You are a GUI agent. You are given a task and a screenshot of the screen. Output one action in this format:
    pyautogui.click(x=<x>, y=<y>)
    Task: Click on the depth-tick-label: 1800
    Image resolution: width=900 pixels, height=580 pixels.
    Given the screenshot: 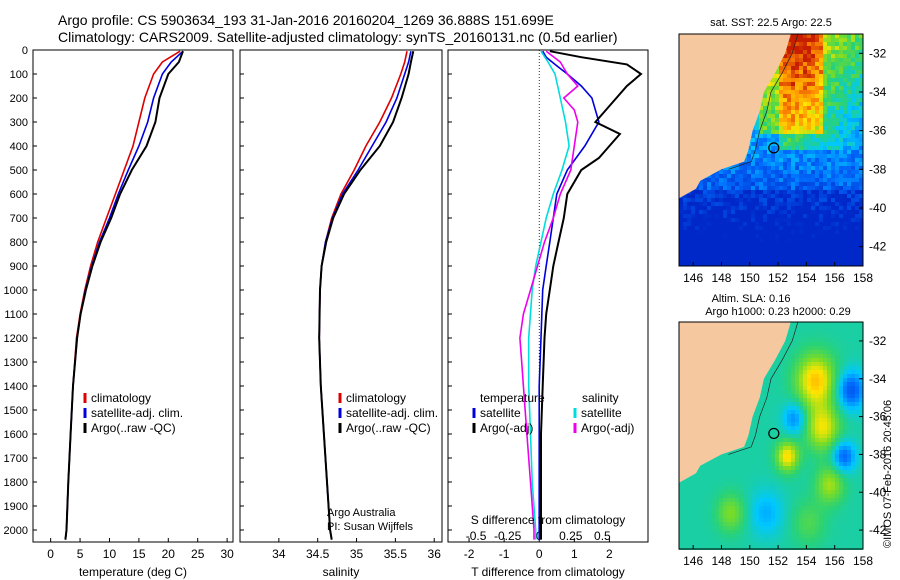 What is the action you would take?
    pyautogui.click(x=16, y=483)
    